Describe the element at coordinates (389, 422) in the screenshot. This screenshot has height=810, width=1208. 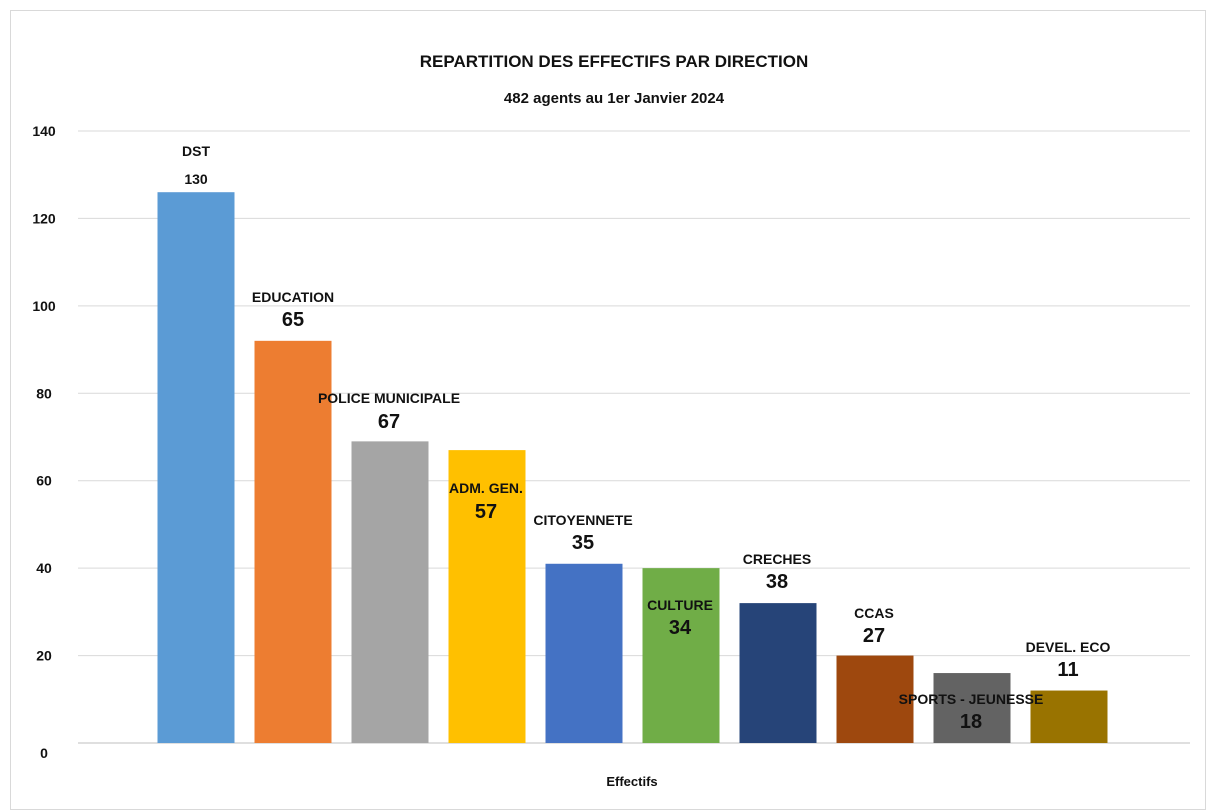
I see `data-label-2: 67` at that location.